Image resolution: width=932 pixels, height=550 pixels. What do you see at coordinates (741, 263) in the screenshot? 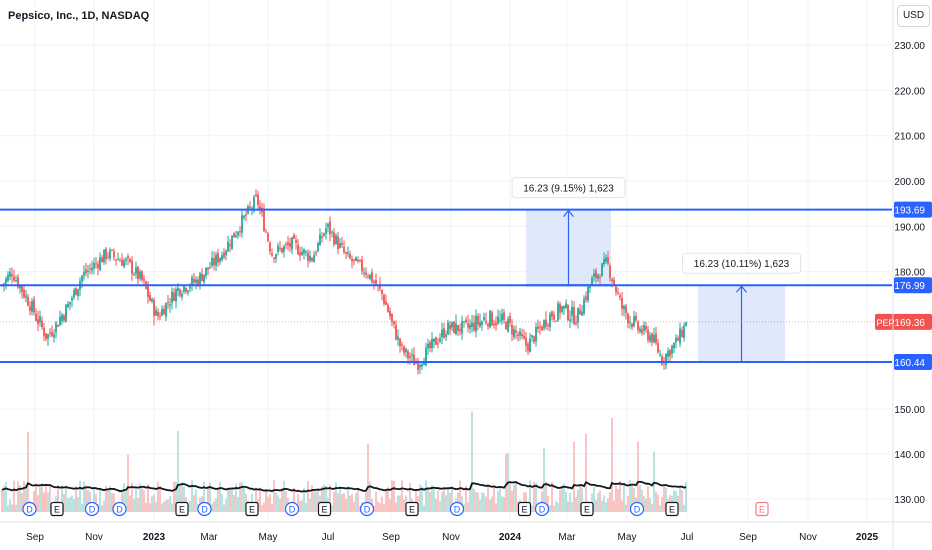
I see `price-range-label-box` at bounding box center [741, 263].